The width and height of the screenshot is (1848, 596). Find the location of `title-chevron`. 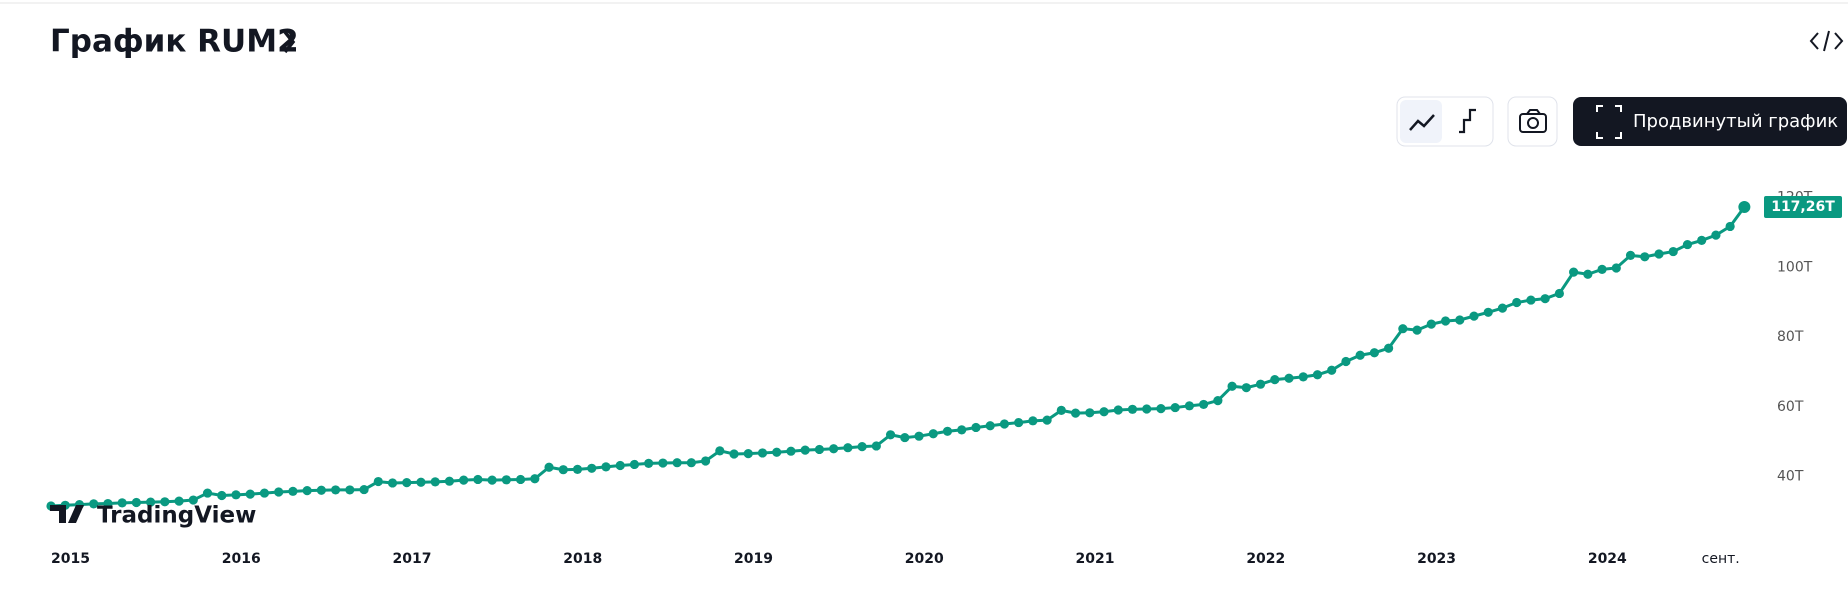

title-chevron is located at coordinates (289, 42).